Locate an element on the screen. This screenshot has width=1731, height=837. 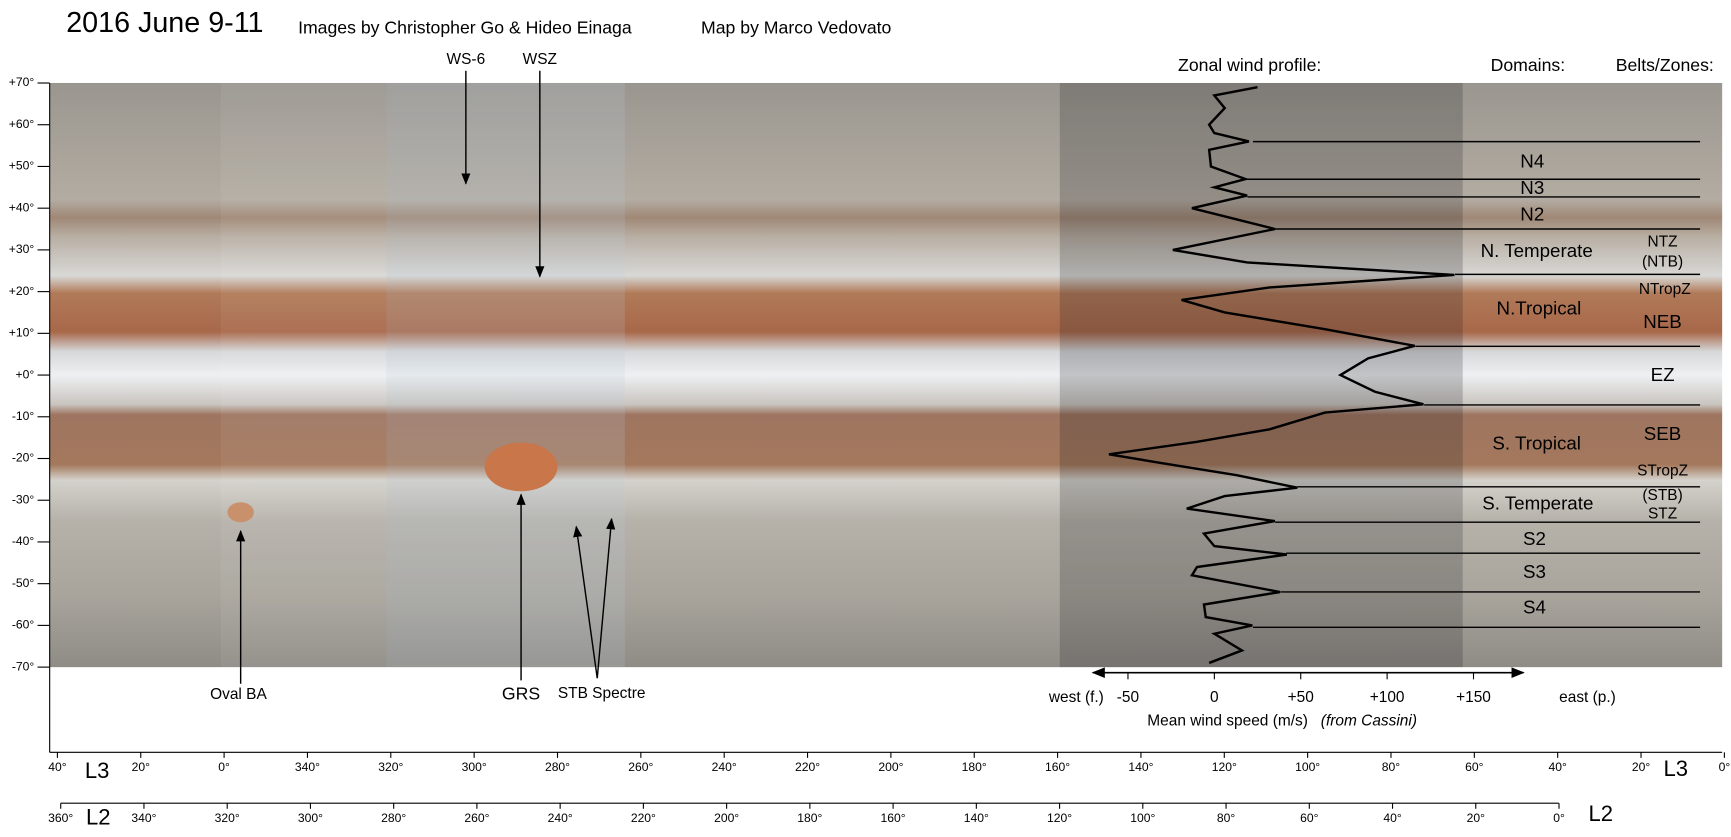
wind-tick-label: +50 is located at coordinates (1301, 697).